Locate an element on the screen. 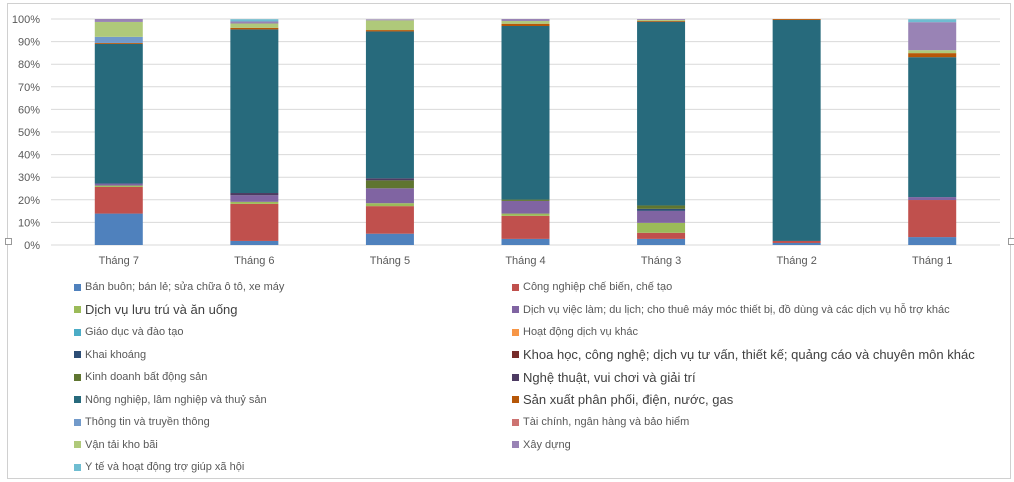 The image size is (1014, 482). resize-handle-right is located at coordinates (1011, 241).